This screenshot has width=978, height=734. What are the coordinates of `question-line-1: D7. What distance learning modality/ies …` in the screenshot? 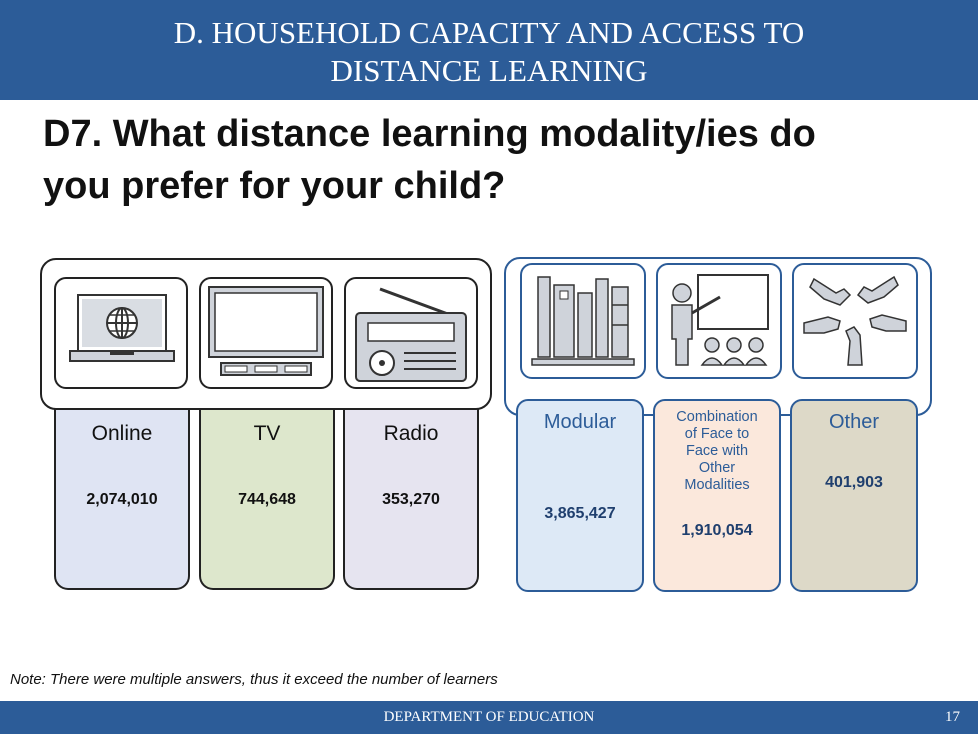 It's located at (429, 134).